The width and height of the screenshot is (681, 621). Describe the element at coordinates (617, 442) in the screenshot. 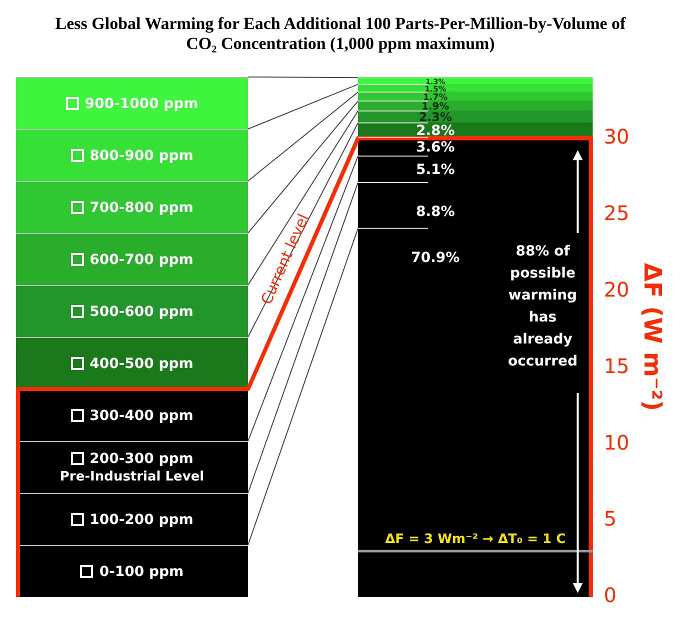

I see `y-tick-label: 10` at that location.